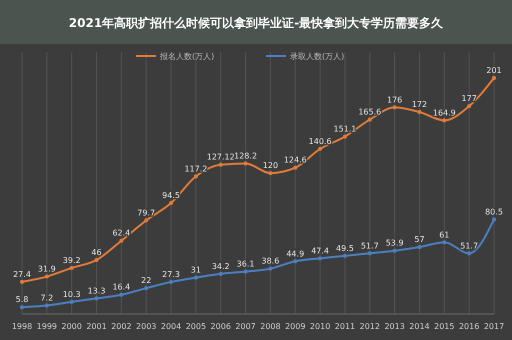 This screenshot has width=512, height=340. What do you see at coordinates (395, 243) in the screenshot?
I see `data-label: 53.9` at bounding box center [395, 243].